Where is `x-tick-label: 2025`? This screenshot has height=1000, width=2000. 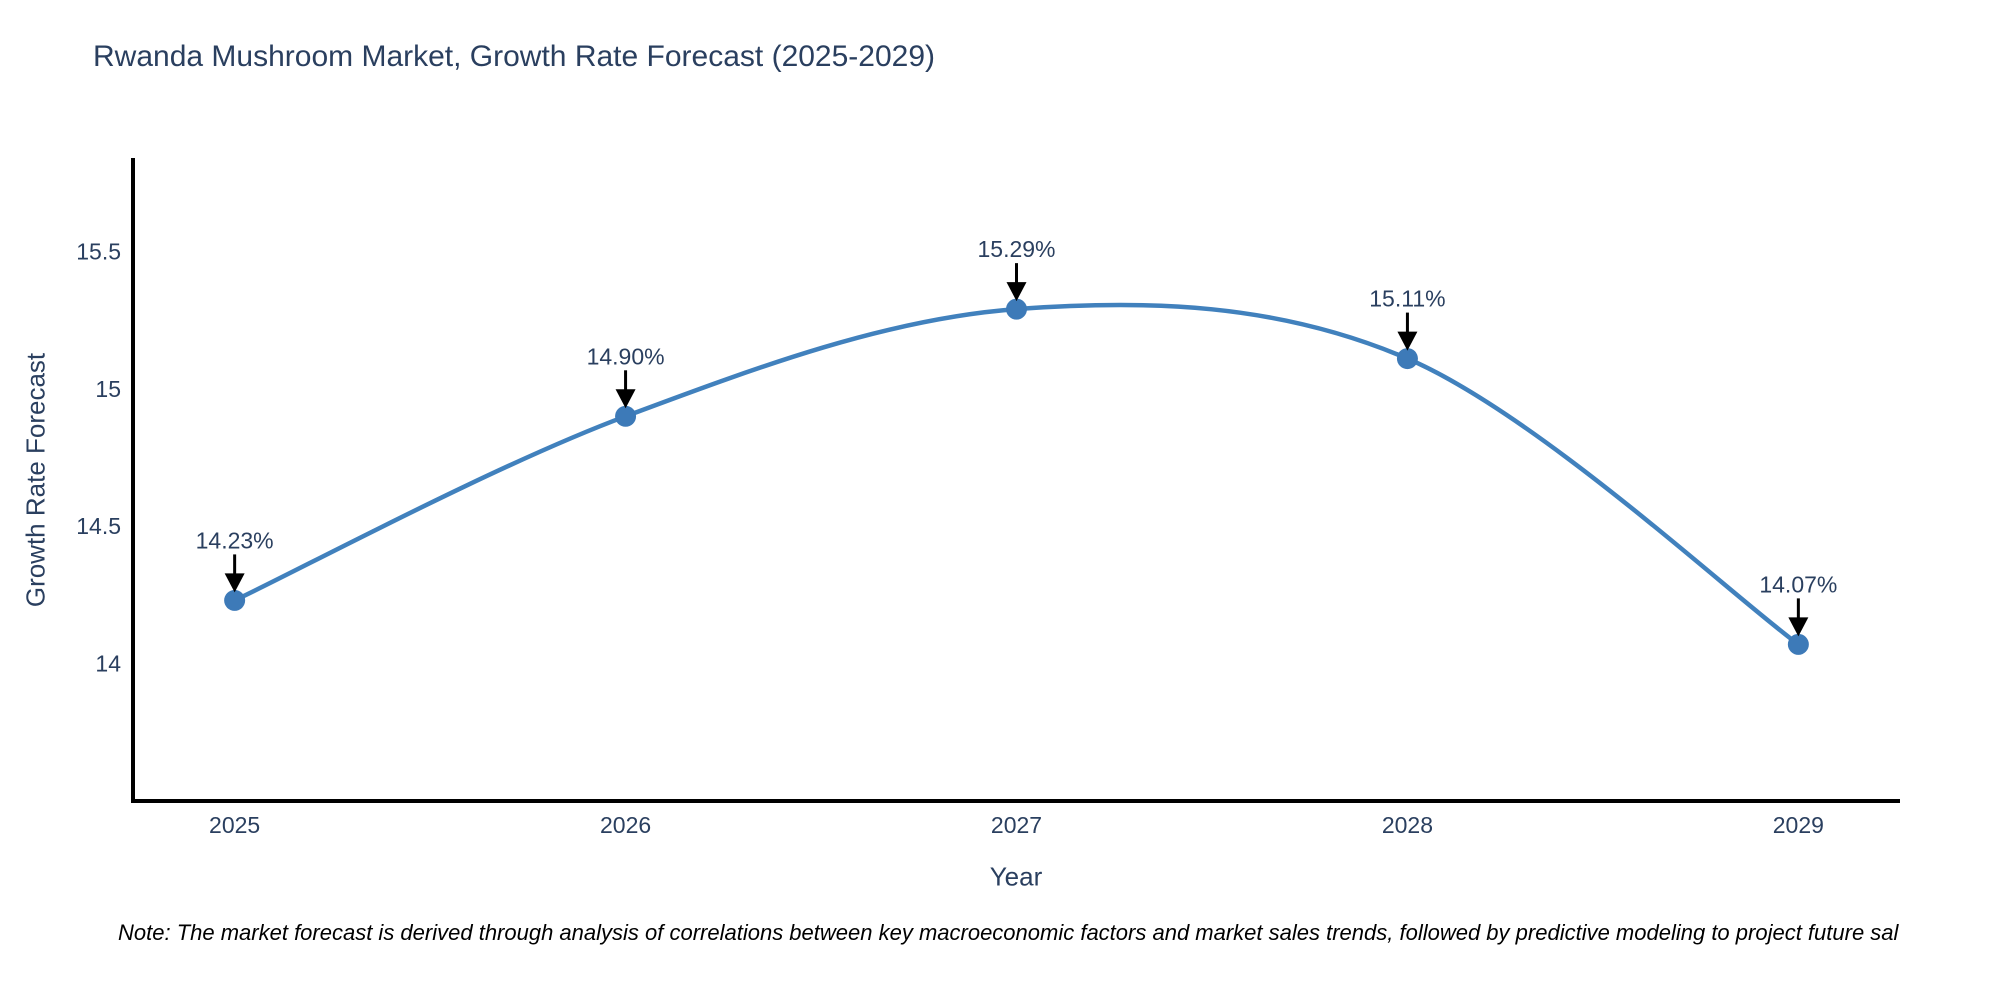
x-tick-label: 2025 is located at coordinates (234, 825).